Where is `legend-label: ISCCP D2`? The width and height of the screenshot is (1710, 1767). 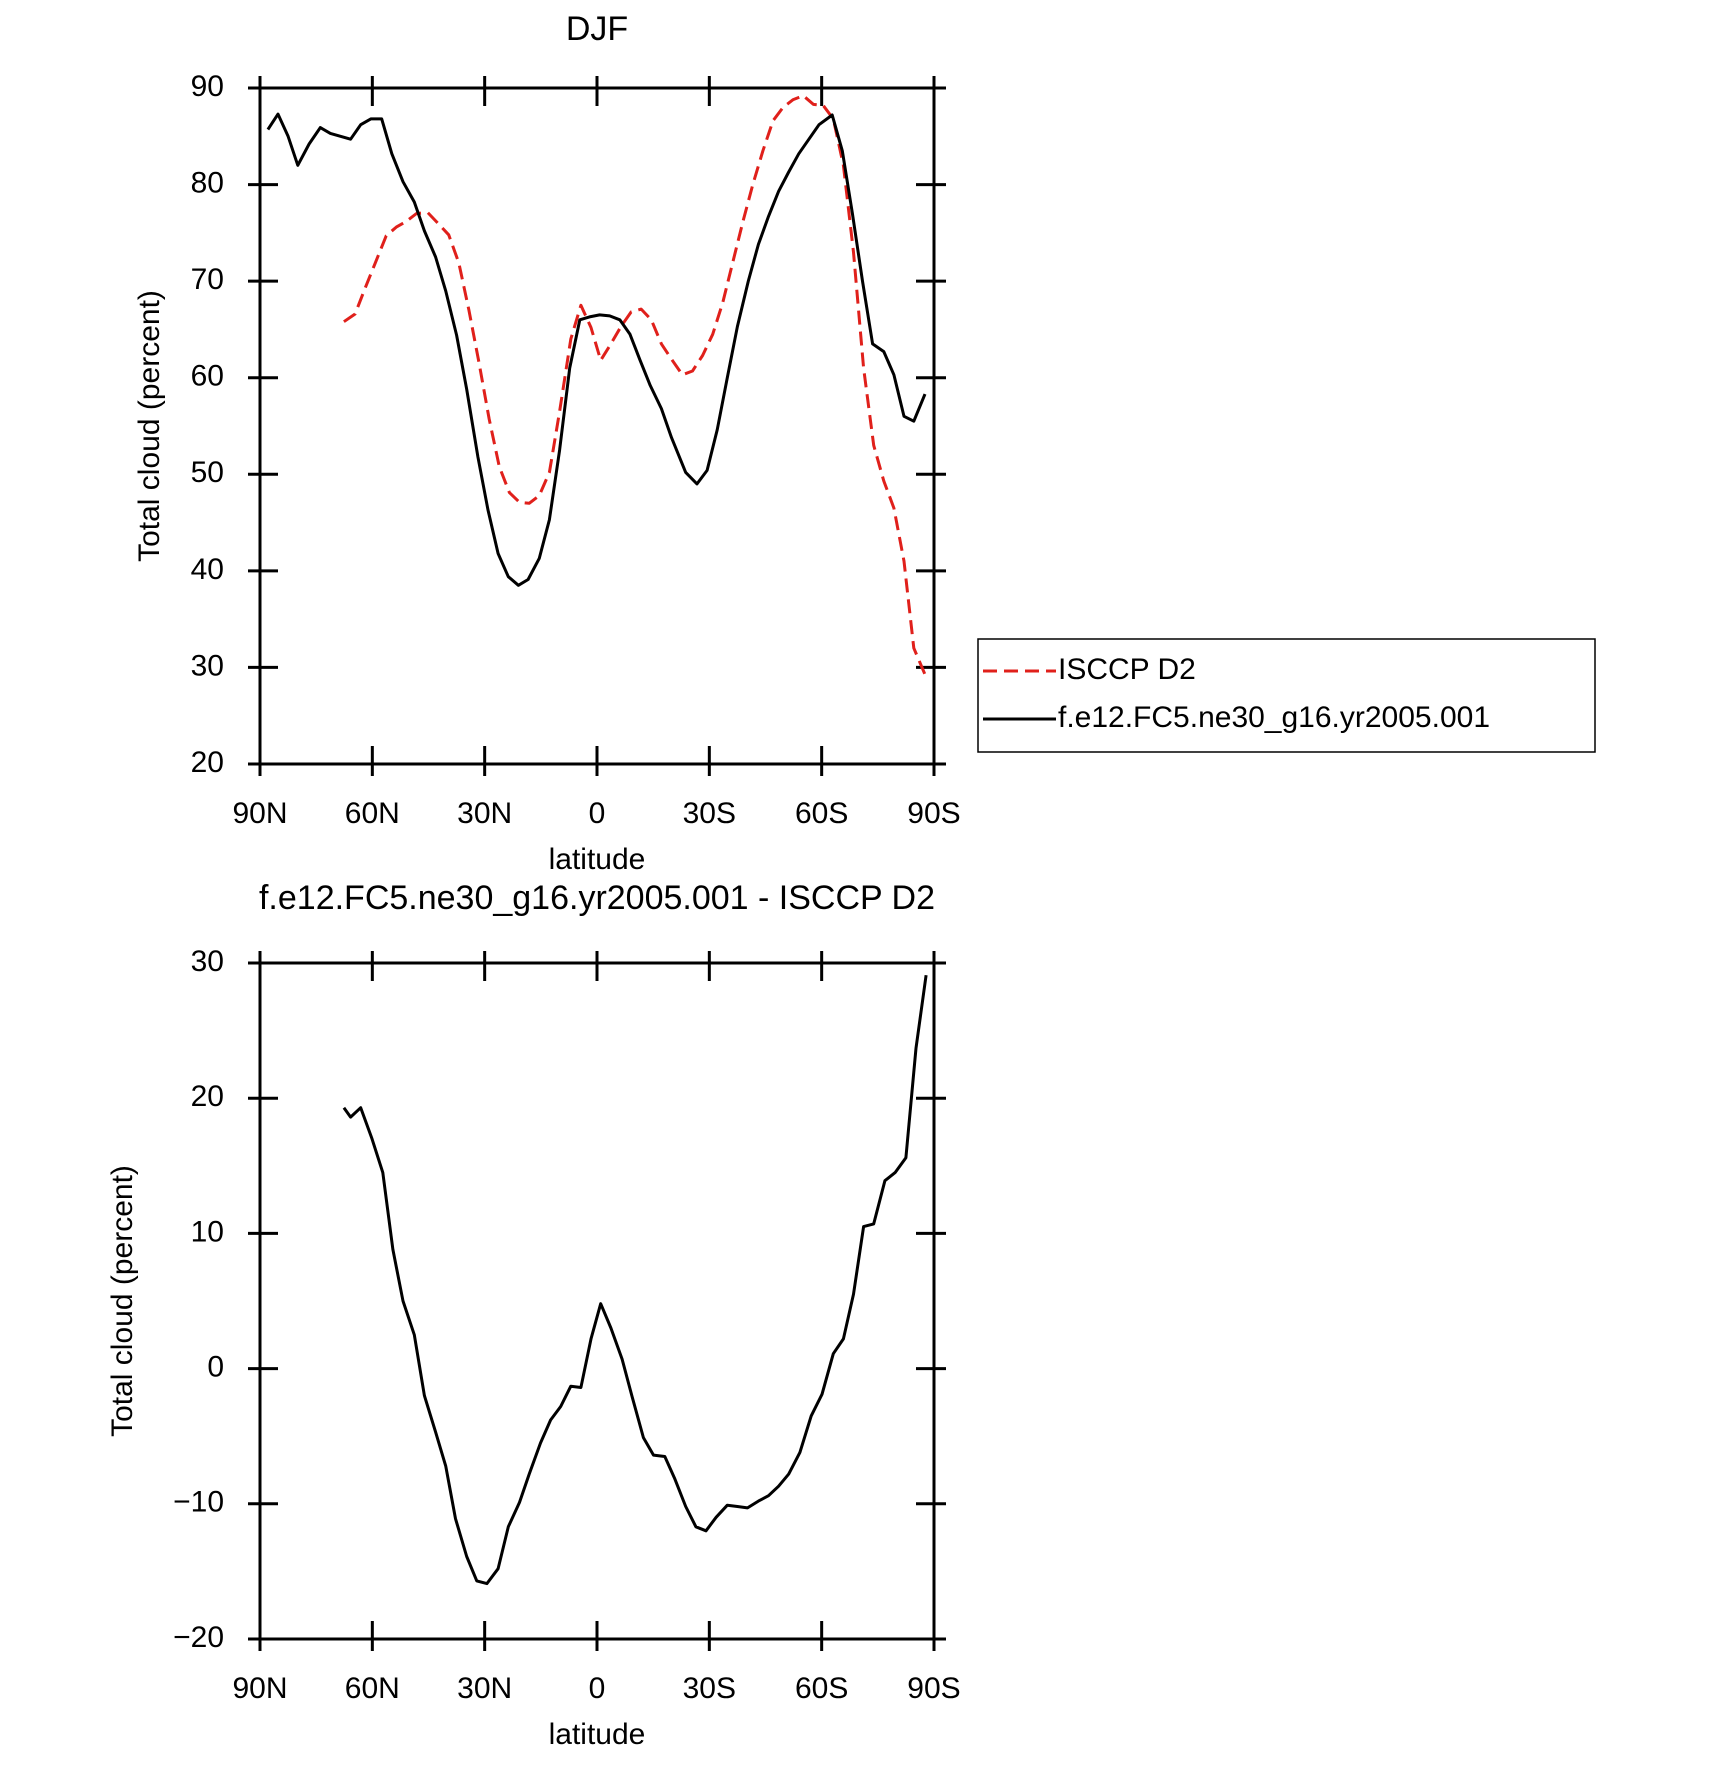
legend-label: ISCCP D2 is located at coordinates (1127, 669).